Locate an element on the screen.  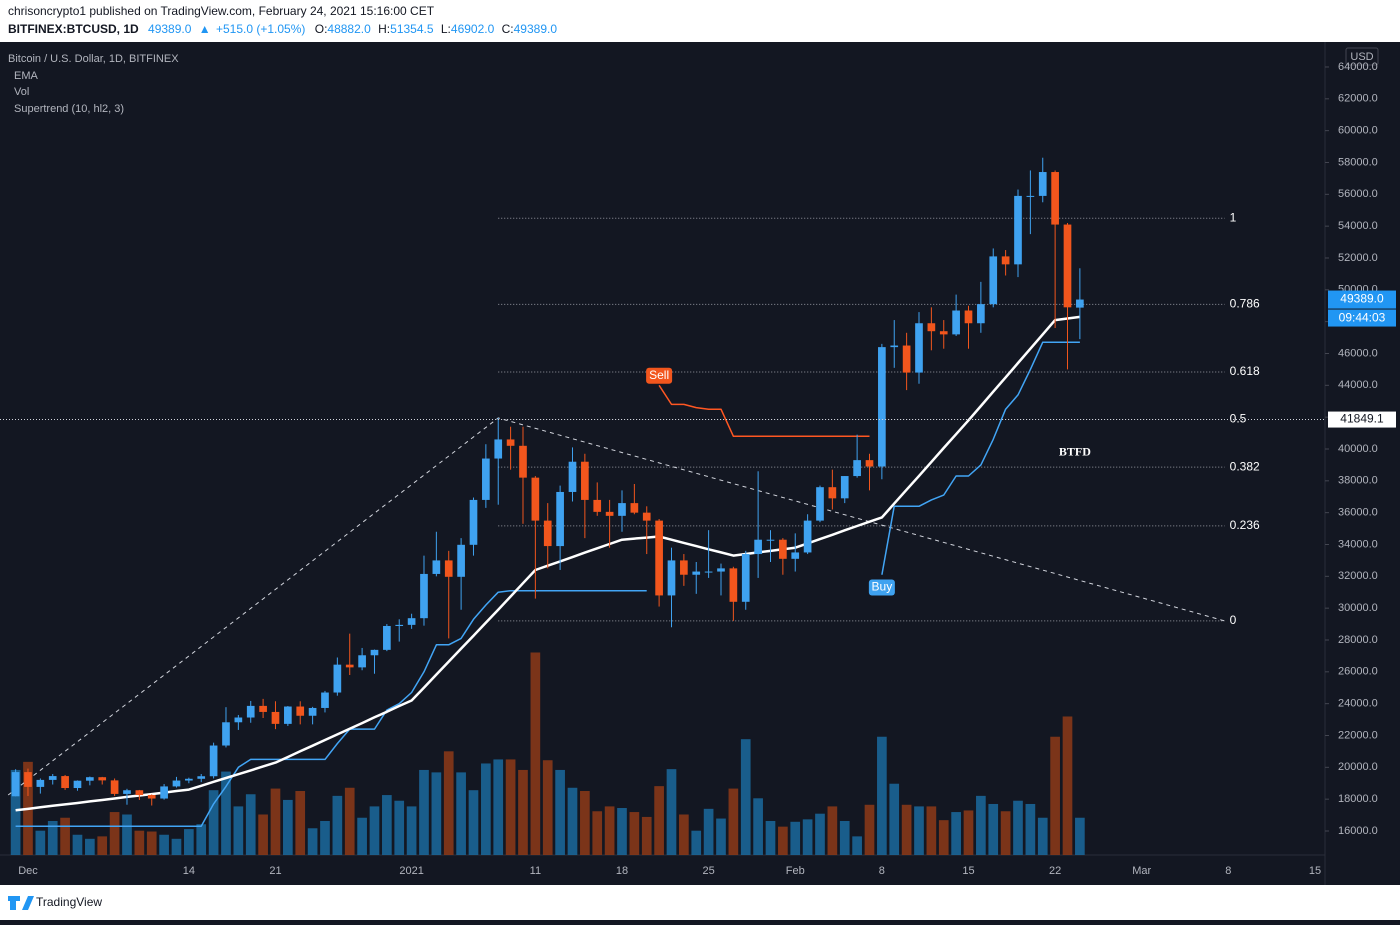
change-arrow: ▲ is located at coordinates (205, 29).